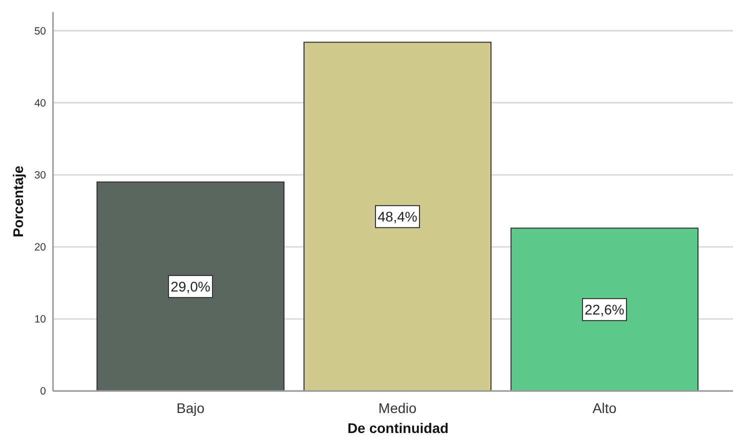 The width and height of the screenshot is (733, 441). Describe the element at coordinates (40, 104) in the screenshot. I see `y-tick-label: 40` at that location.